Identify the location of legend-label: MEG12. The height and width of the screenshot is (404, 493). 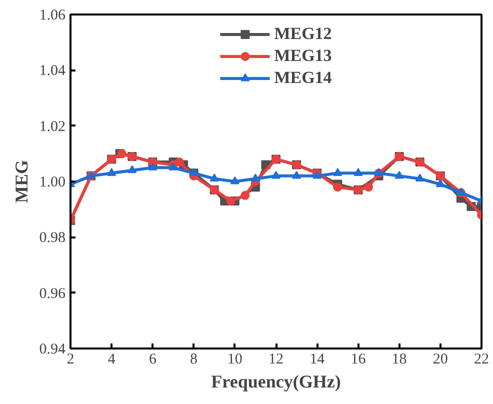
(303, 34).